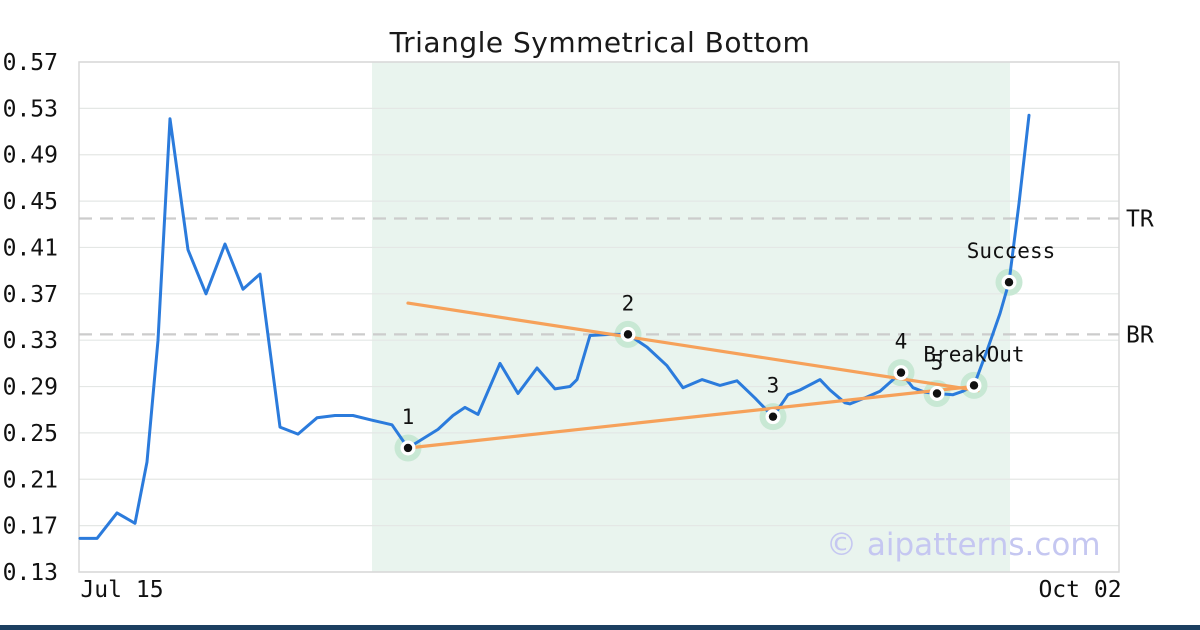 This screenshot has width=1200, height=630. Describe the element at coordinates (30, 202) in the screenshot. I see `y-tick-label: 0.45` at that location.